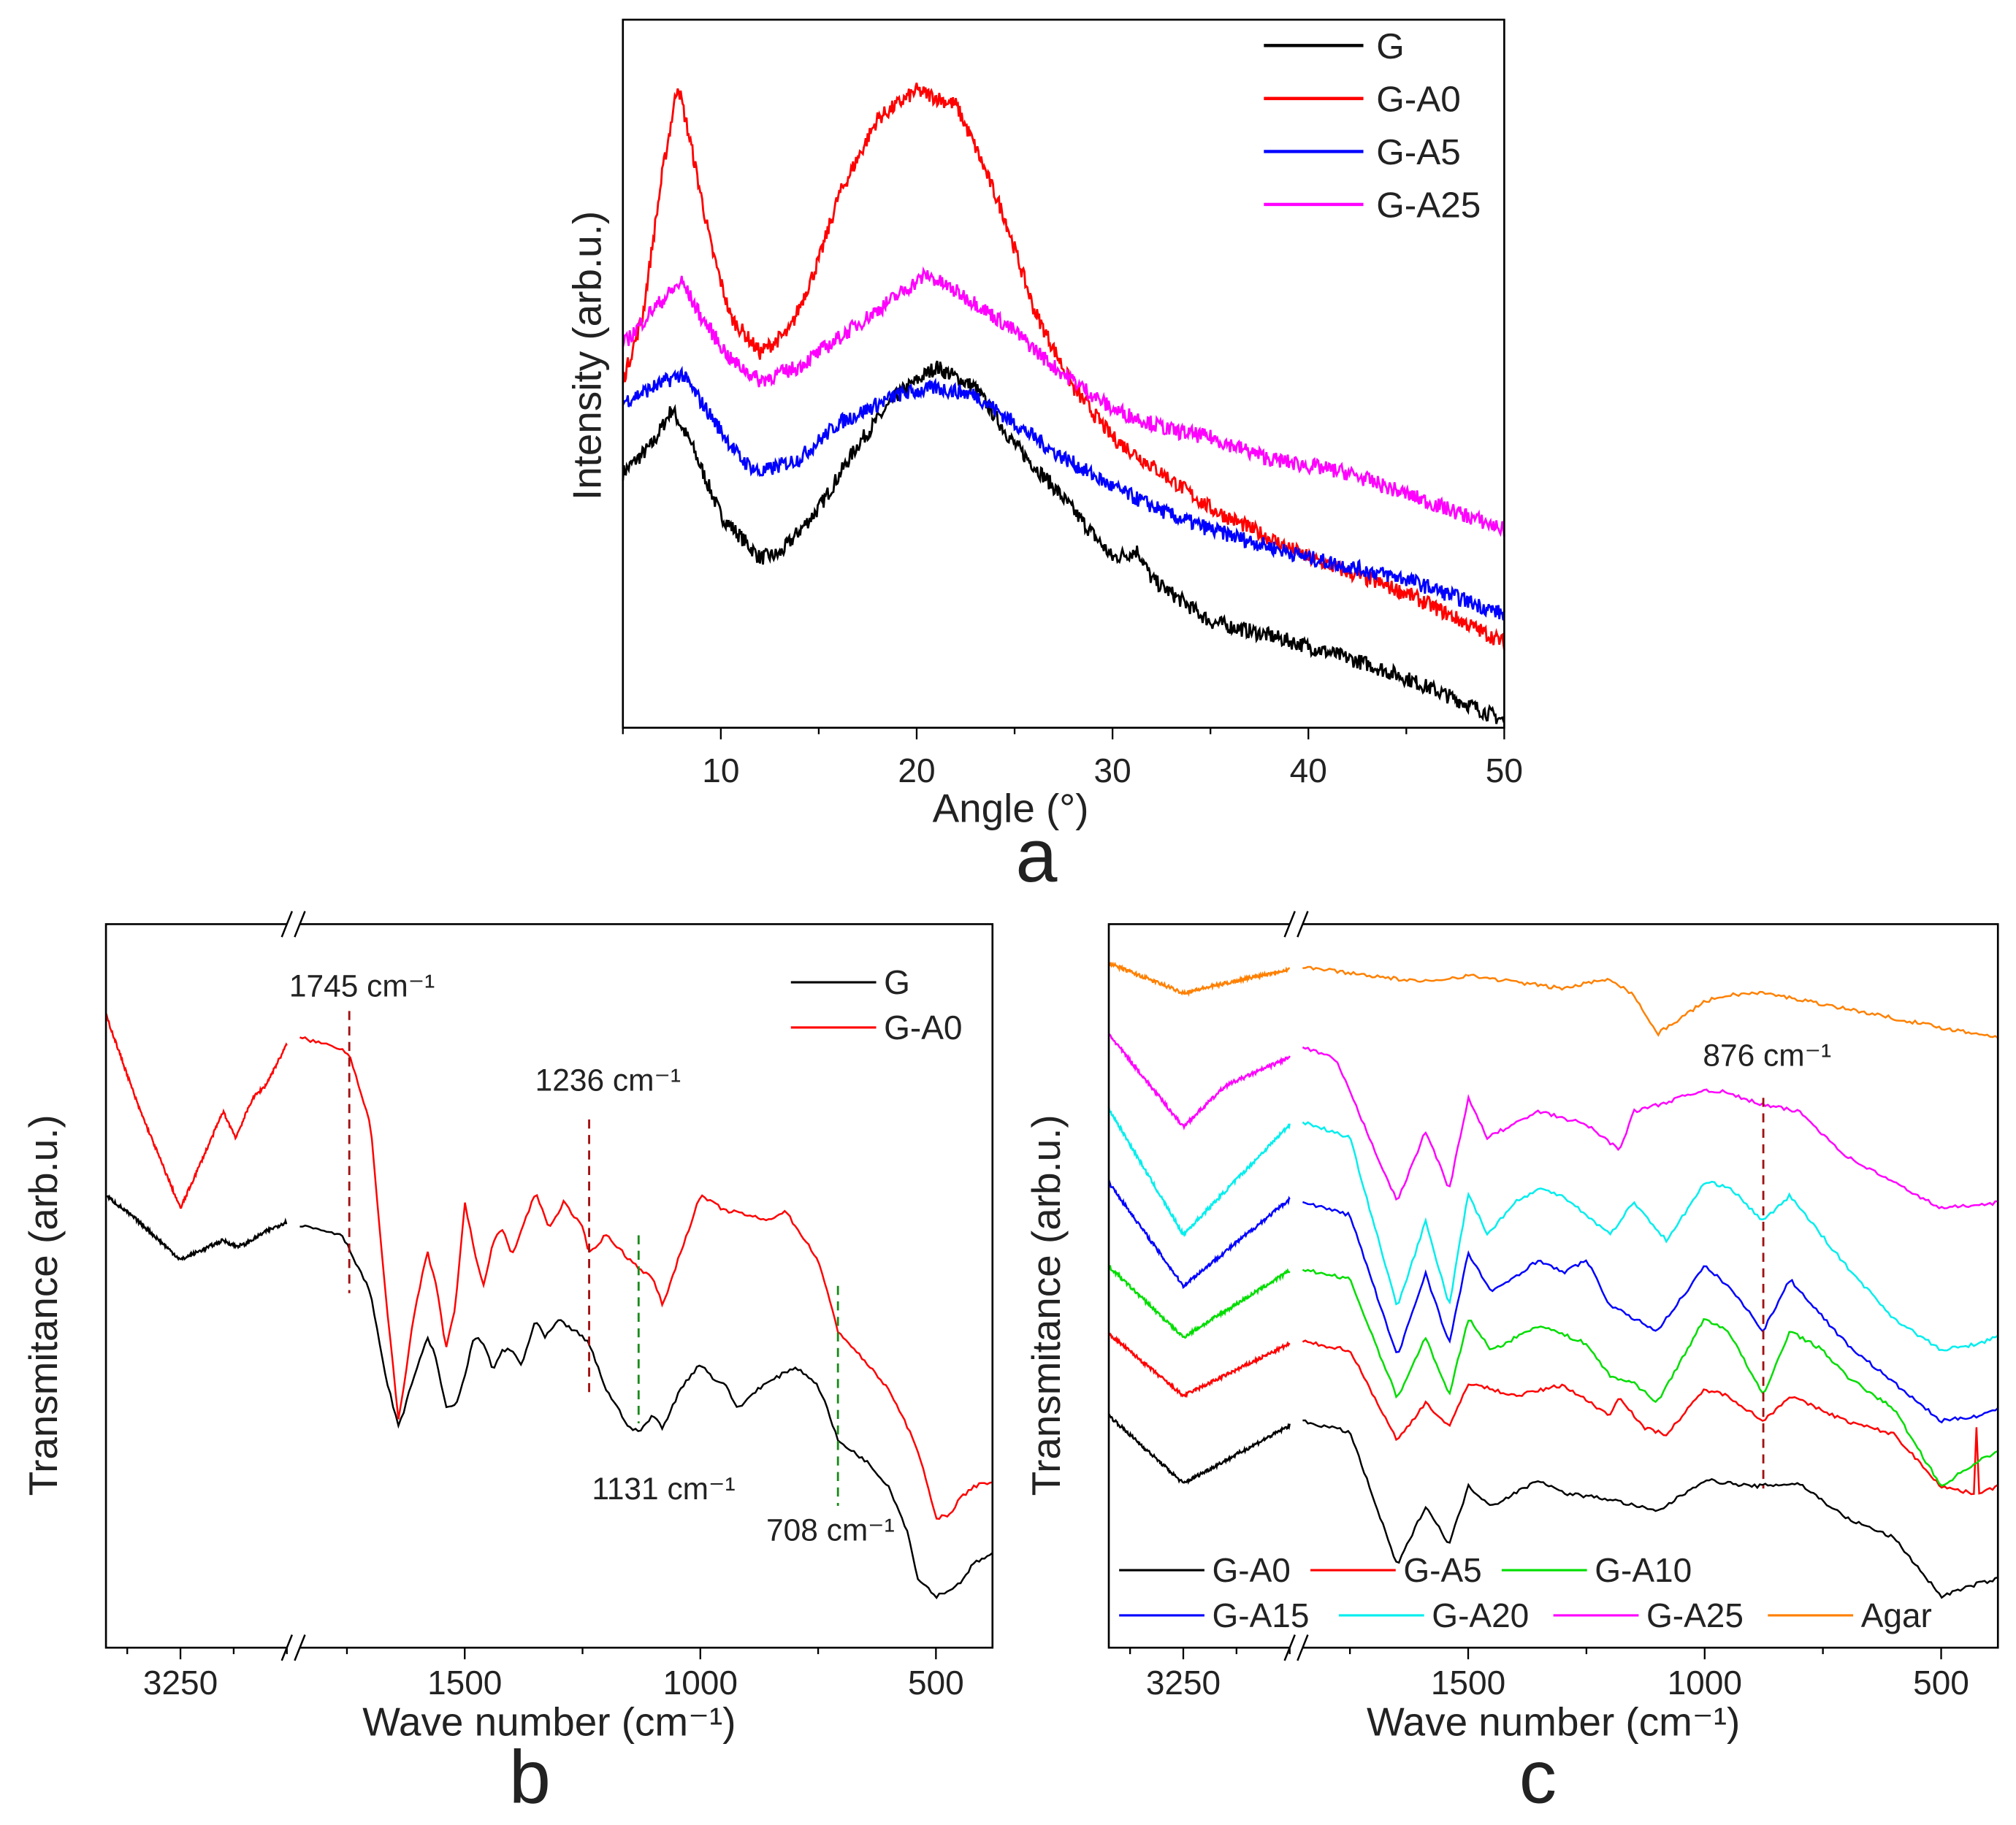  I want to click on series-line-g-a15, so click(1553, 1301).